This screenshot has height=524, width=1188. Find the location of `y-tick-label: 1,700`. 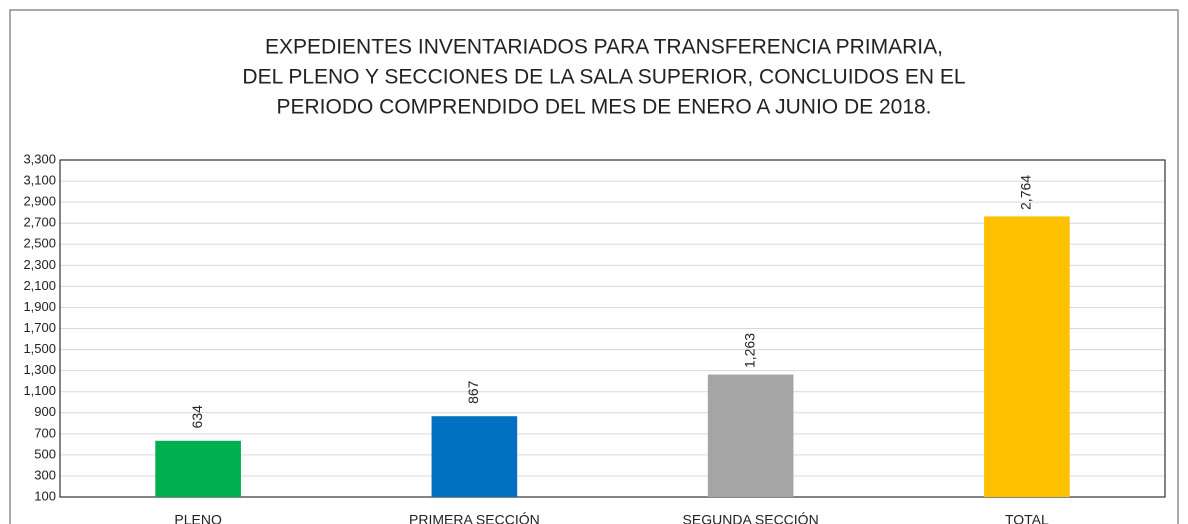

y-tick-label: 1,700 is located at coordinates (39, 327).